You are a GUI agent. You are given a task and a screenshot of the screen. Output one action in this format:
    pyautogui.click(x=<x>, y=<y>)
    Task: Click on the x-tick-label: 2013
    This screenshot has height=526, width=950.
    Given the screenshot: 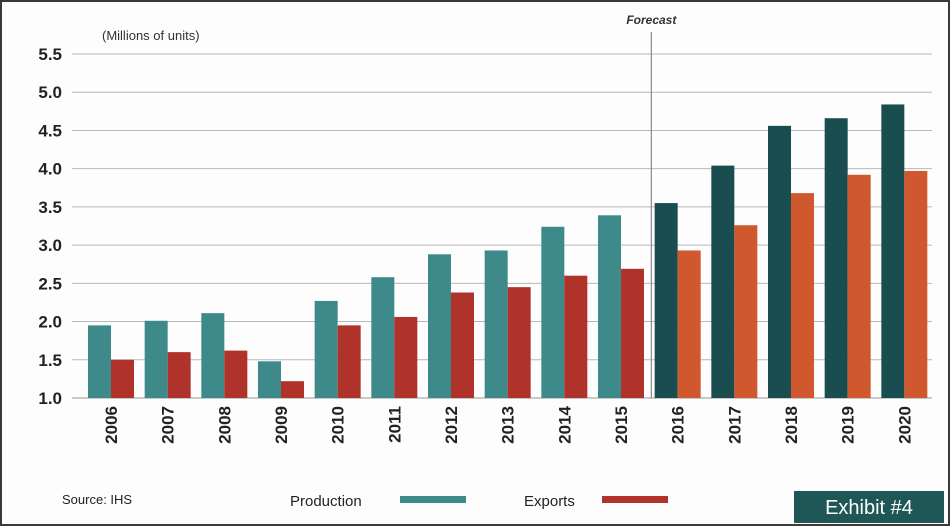 What is the action you would take?
    pyautogui.click(x=508, y=425)
    